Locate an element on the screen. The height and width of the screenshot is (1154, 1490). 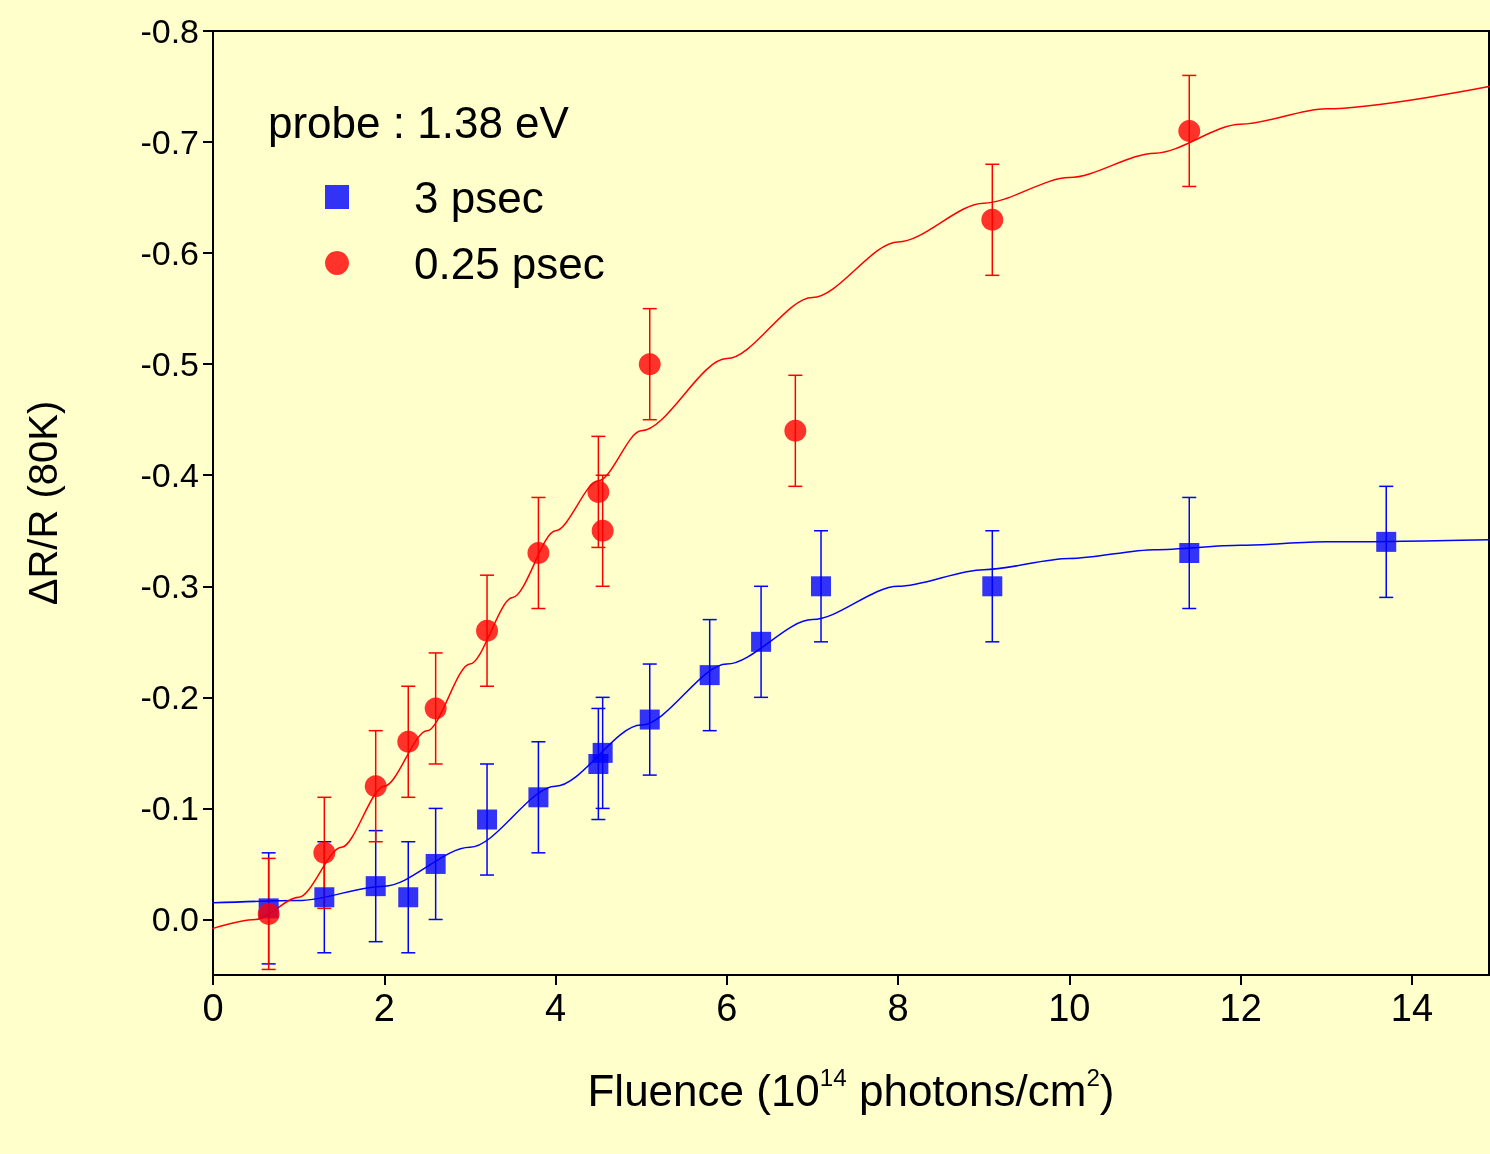
y-tick-label: -0.8 is located at coordinates (169, 31).